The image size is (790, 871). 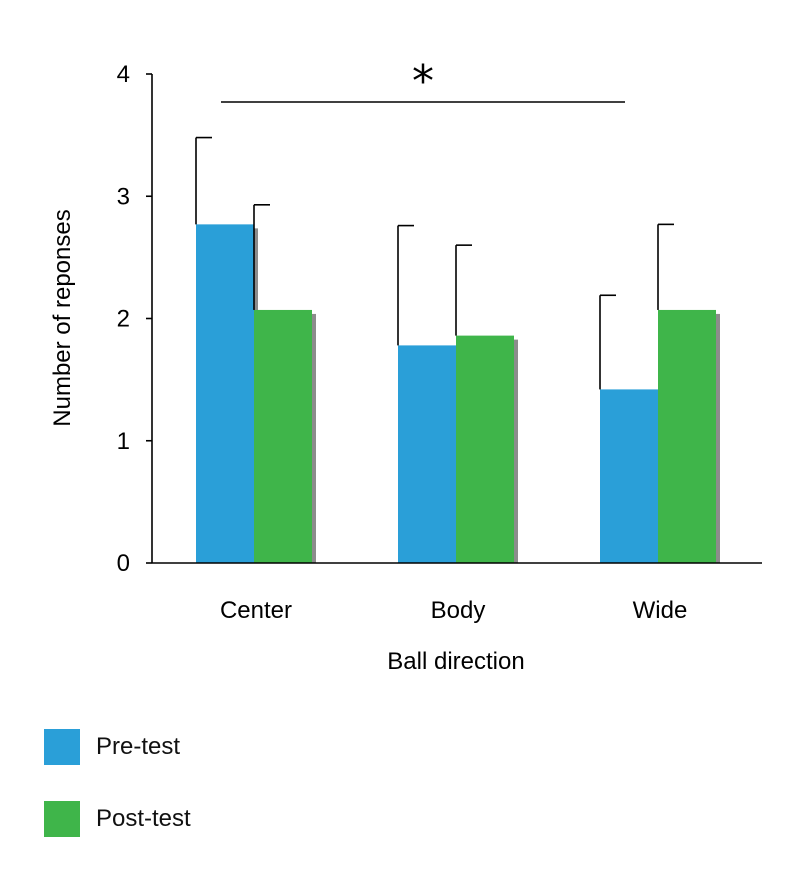 What do you see at coordinates (485, 449) in the screenshot?
I see `bar-body-post-test` at bounding box center [485, 449].